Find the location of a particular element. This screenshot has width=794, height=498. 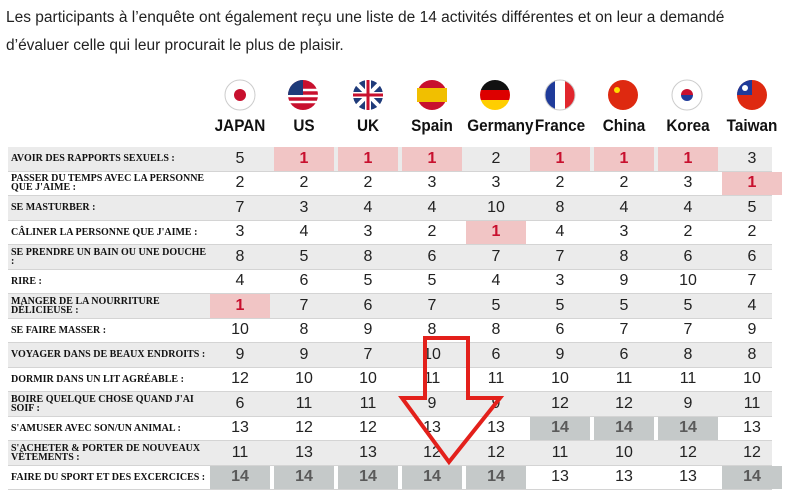

table-row: SE MASTURBER : 7 3 4 4 10 8 4 4 5 is located at coordinates (390, 208).